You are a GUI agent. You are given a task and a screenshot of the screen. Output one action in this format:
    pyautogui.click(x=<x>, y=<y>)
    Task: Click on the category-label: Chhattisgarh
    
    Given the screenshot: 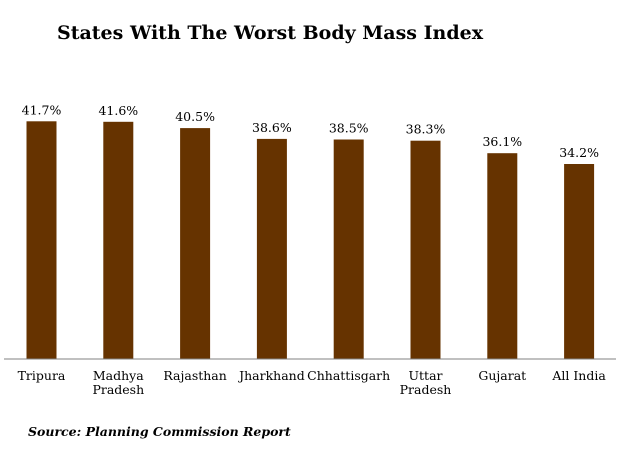 What is the action you would take?
    pyautogui.click(x=348, y=375)
    